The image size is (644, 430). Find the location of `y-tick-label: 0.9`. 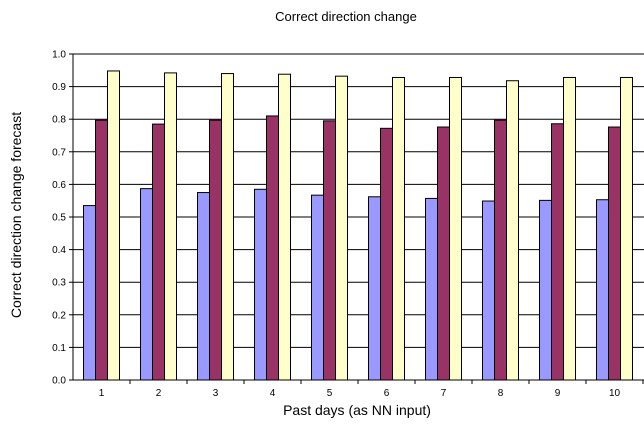

y-tick-label: 0.9 is located at coordinates (59, 87).